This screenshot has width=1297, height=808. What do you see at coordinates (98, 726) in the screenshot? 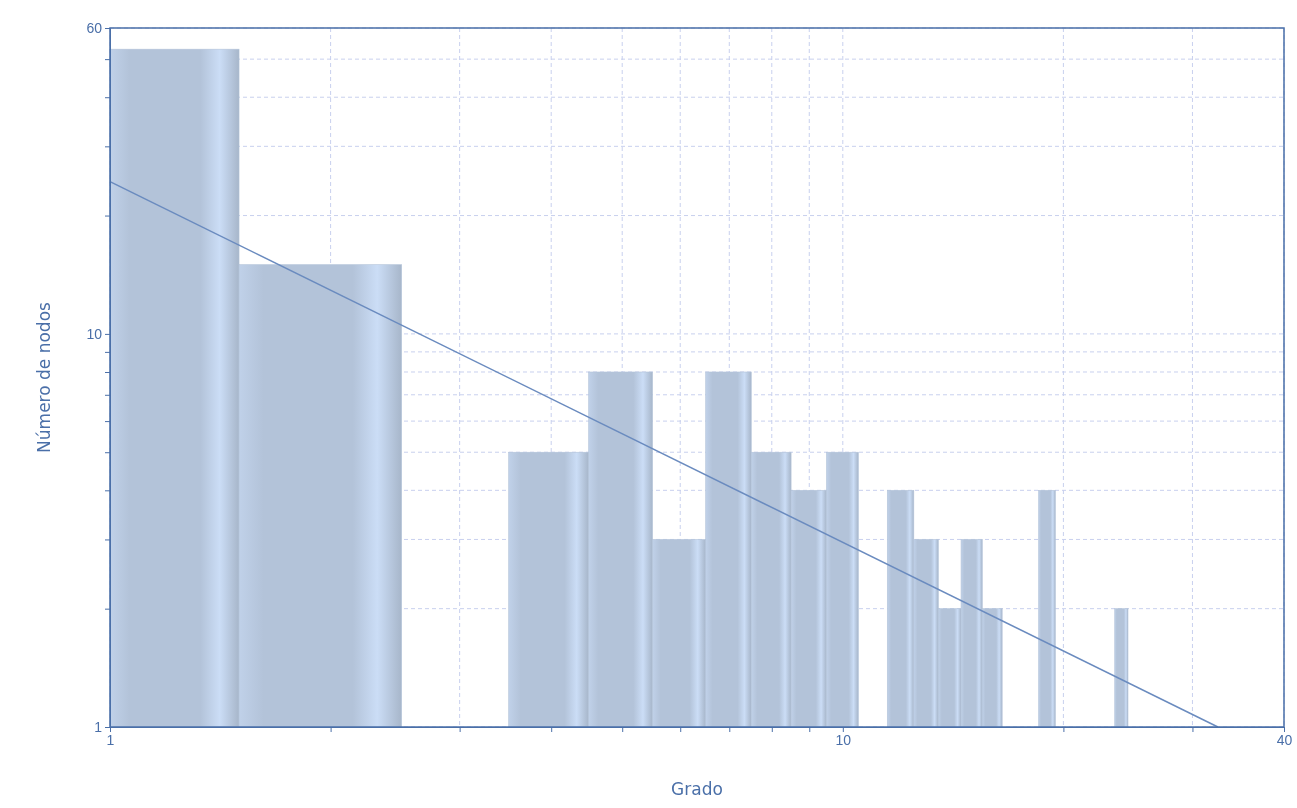
I see `y-tick-label: 1` at bounding box center [98, 726].